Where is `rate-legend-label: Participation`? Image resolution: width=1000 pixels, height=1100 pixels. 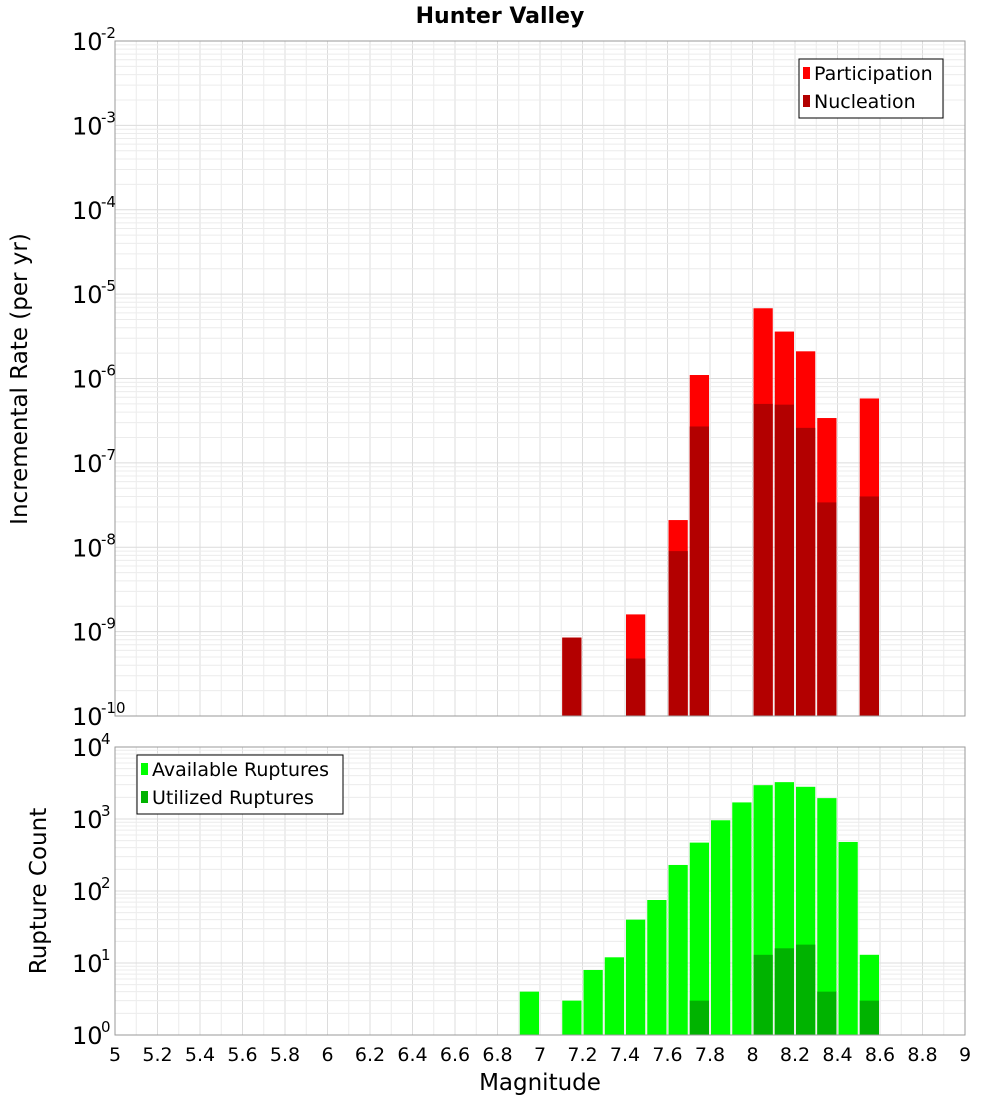
rate-legend-label: Participation is located at coordinates (873, 74).